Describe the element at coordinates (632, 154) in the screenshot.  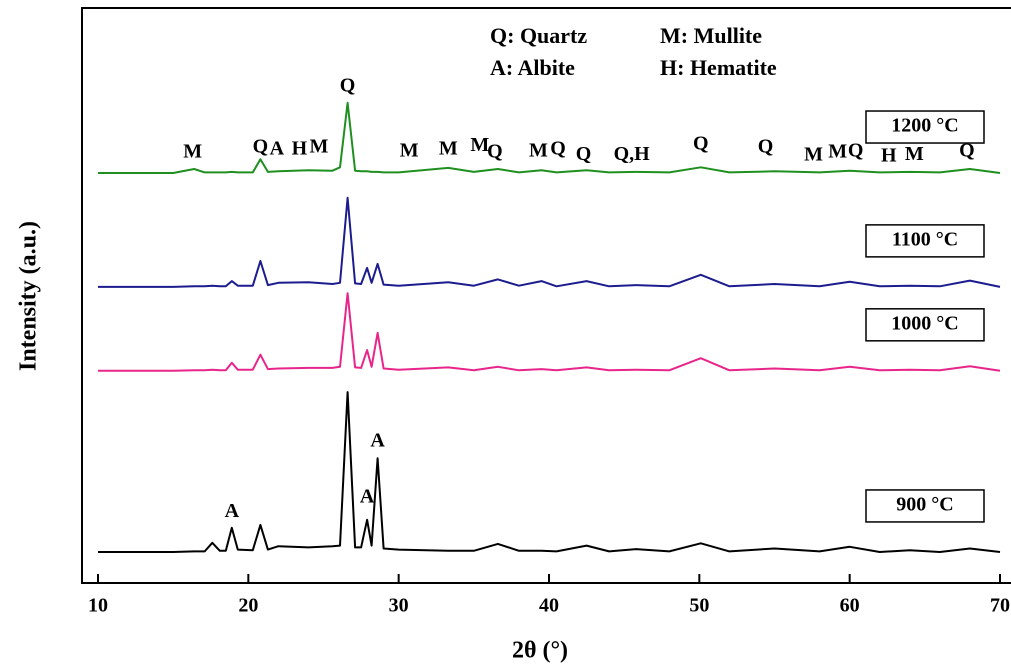
I see `peak-label: Q,H` at that location.